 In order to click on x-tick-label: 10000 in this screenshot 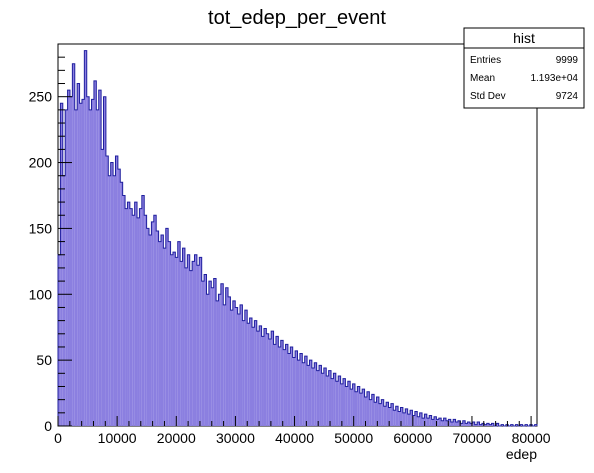, I will do `click(117, 438)`.